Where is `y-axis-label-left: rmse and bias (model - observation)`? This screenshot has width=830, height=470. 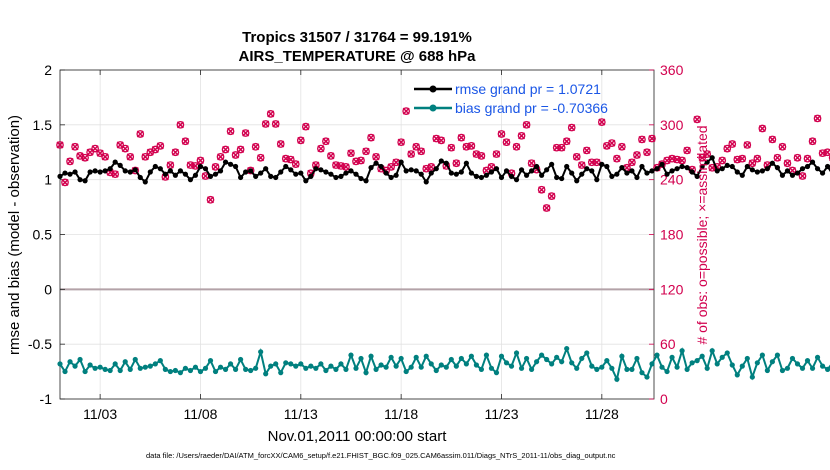 y-axis-label-left: rmse and bias (model - observation) is located at coordinates (14, 235).